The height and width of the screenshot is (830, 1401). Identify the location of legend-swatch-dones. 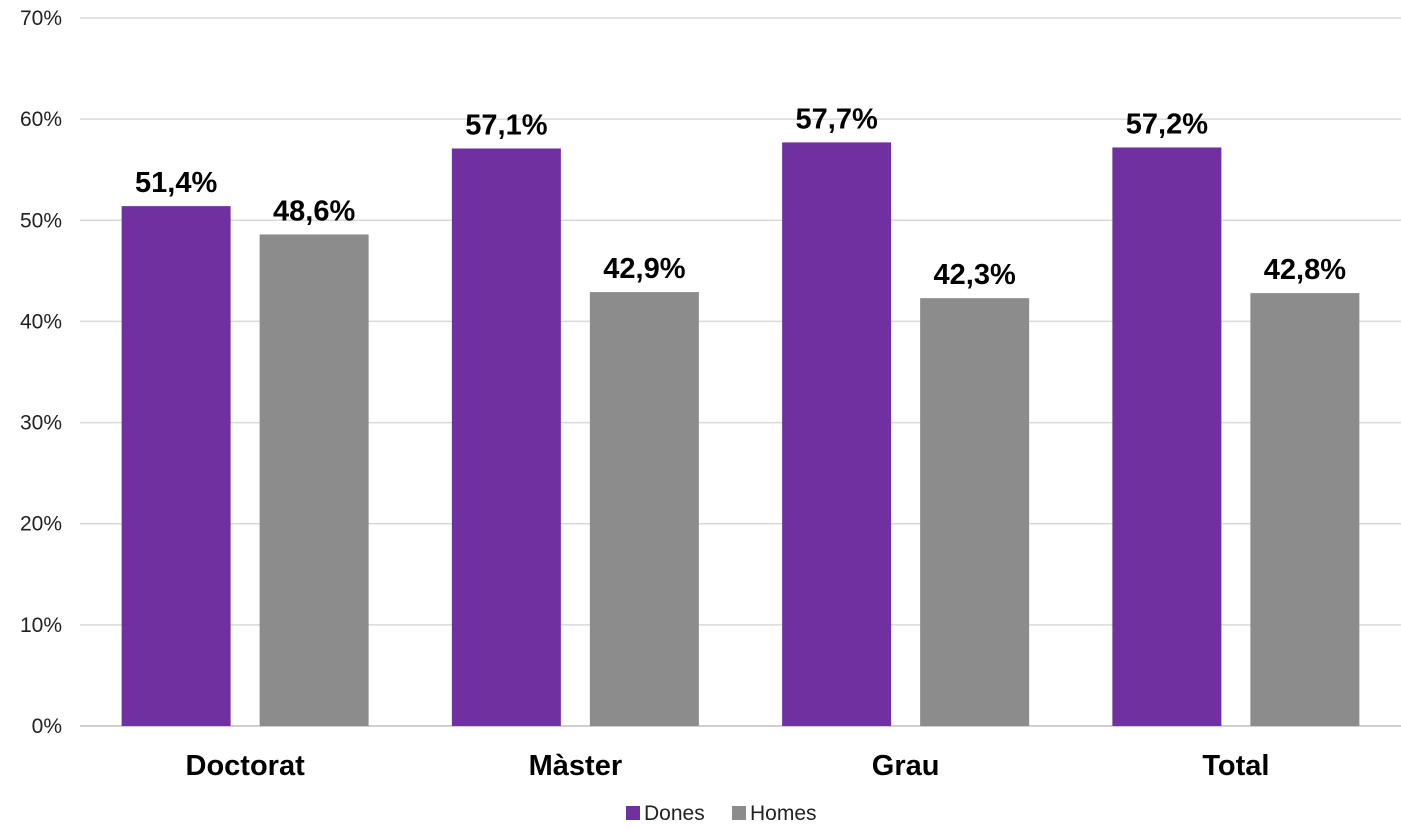
(633, 813).